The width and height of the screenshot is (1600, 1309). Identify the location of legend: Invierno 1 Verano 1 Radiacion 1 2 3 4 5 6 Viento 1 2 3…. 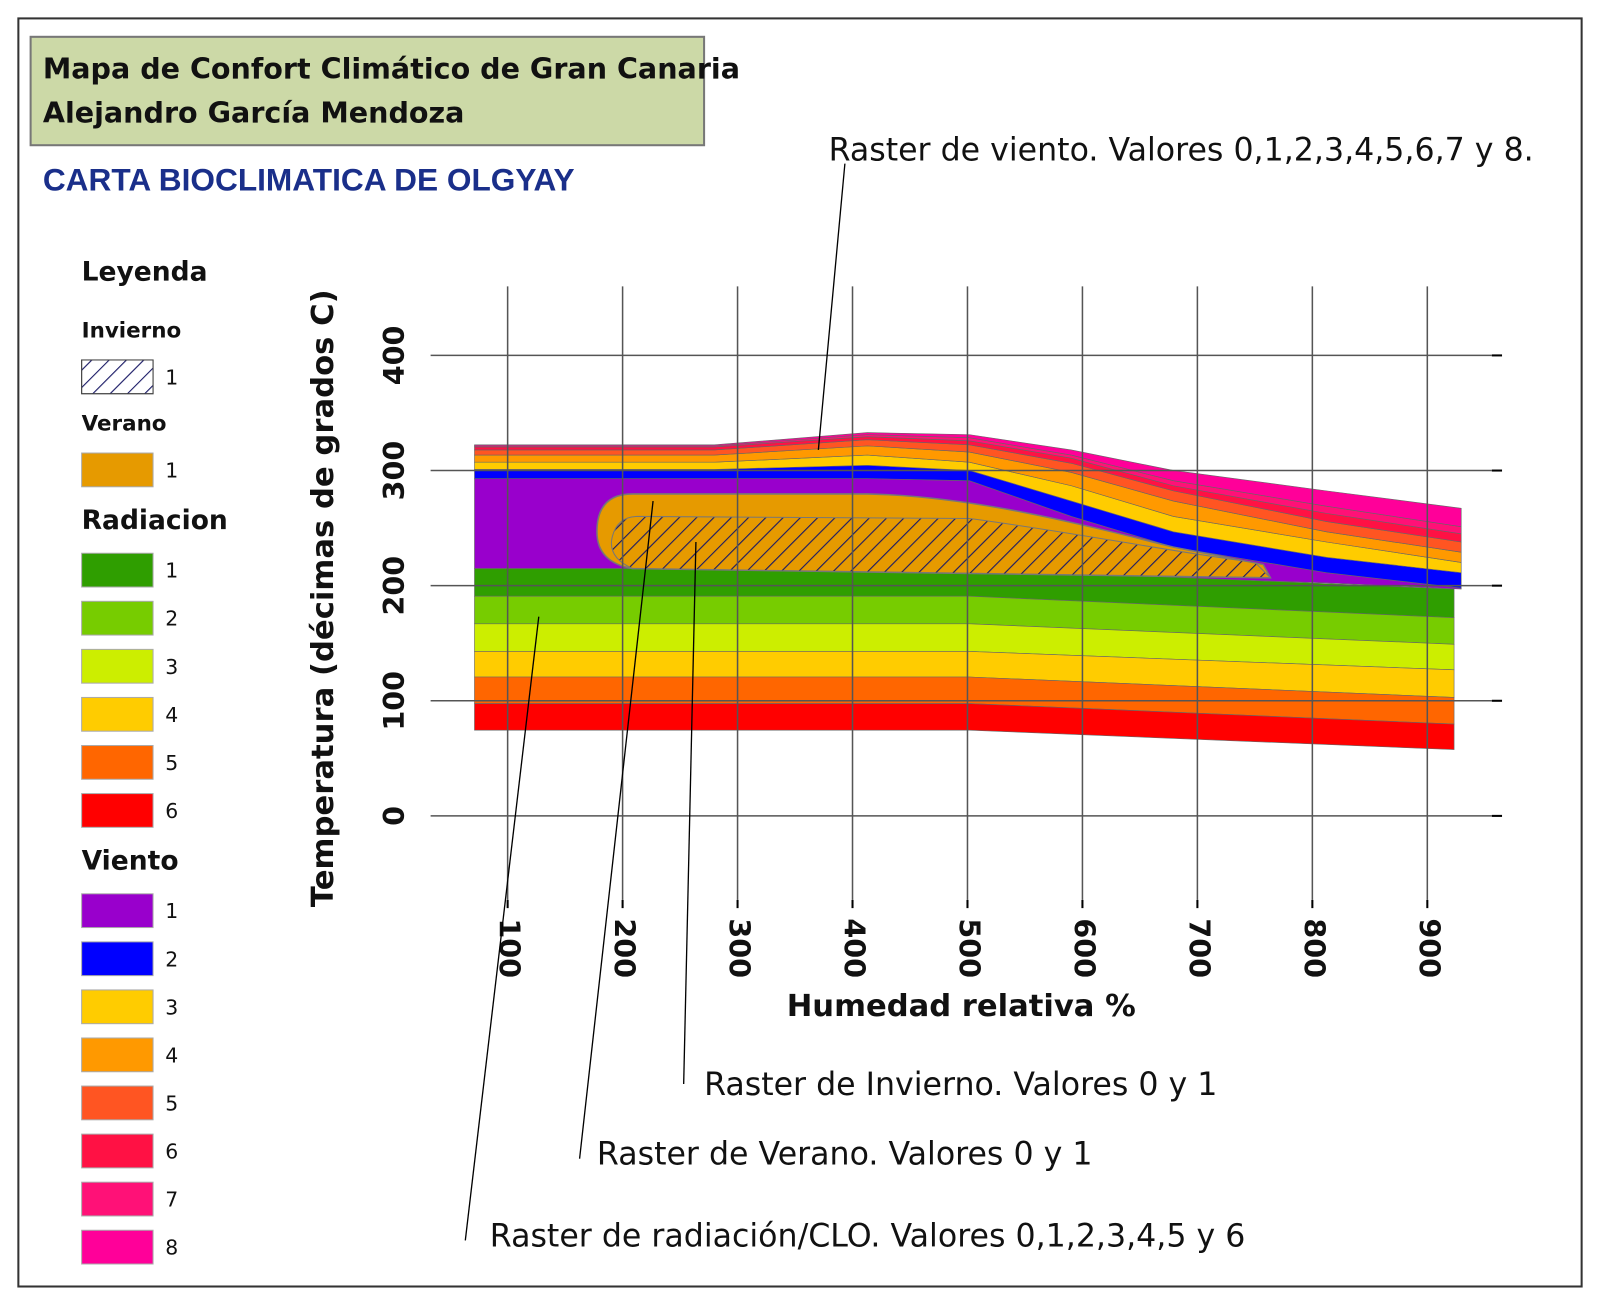
(154, 791).